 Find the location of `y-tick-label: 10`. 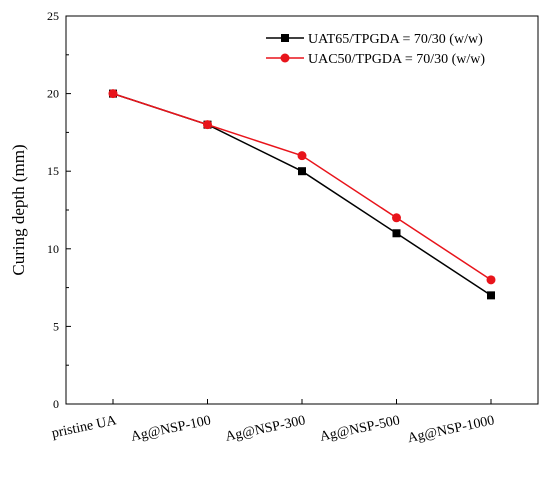

y-tick-label: 10 is located at coordinates (53, 249).